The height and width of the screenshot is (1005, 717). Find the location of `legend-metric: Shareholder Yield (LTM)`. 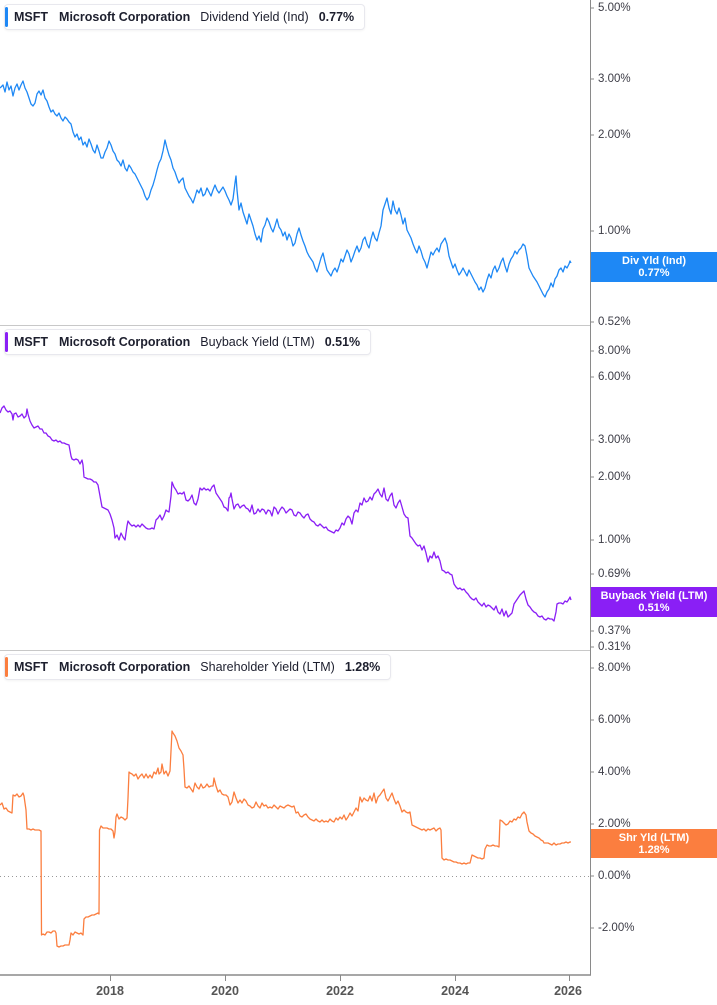

legend-metric: Shareholder Yield (LTM) is located at coordinates (267, 667).